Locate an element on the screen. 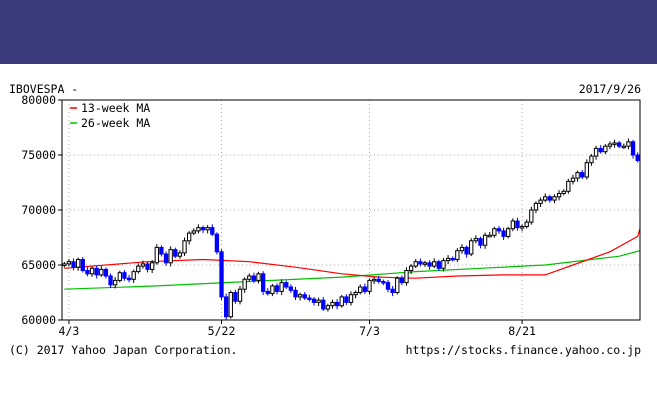  x-axis: 4/3 5/22 7/3 8/21 is located at coordinates (297, 329).